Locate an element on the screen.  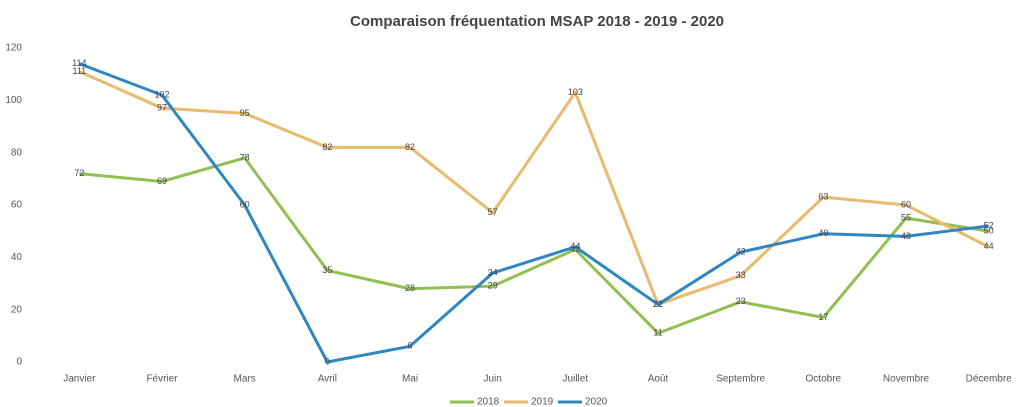
data-label: 95 is located at coordinates (245, 113).